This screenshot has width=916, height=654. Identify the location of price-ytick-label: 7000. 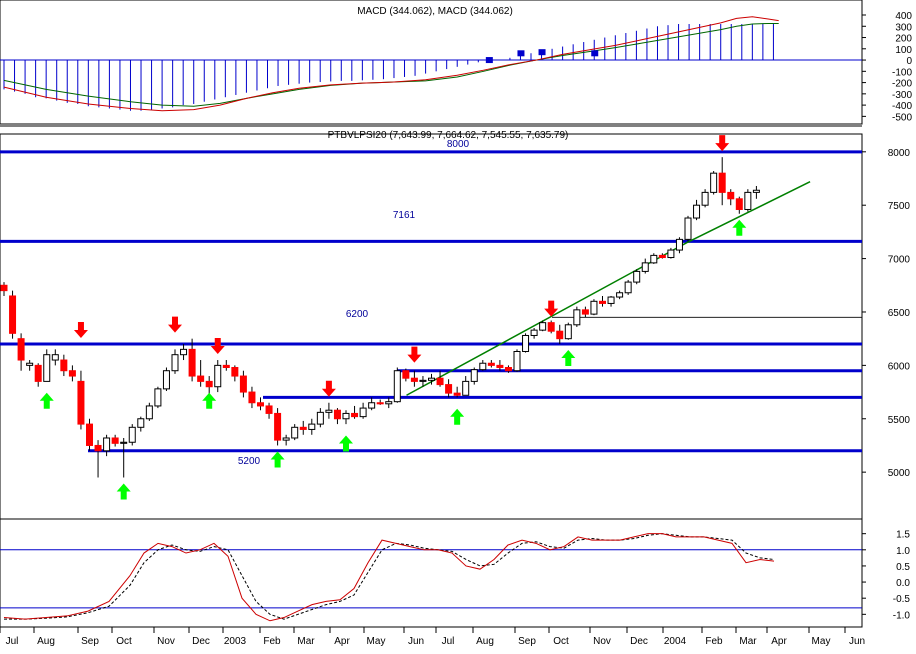
(899, 260).